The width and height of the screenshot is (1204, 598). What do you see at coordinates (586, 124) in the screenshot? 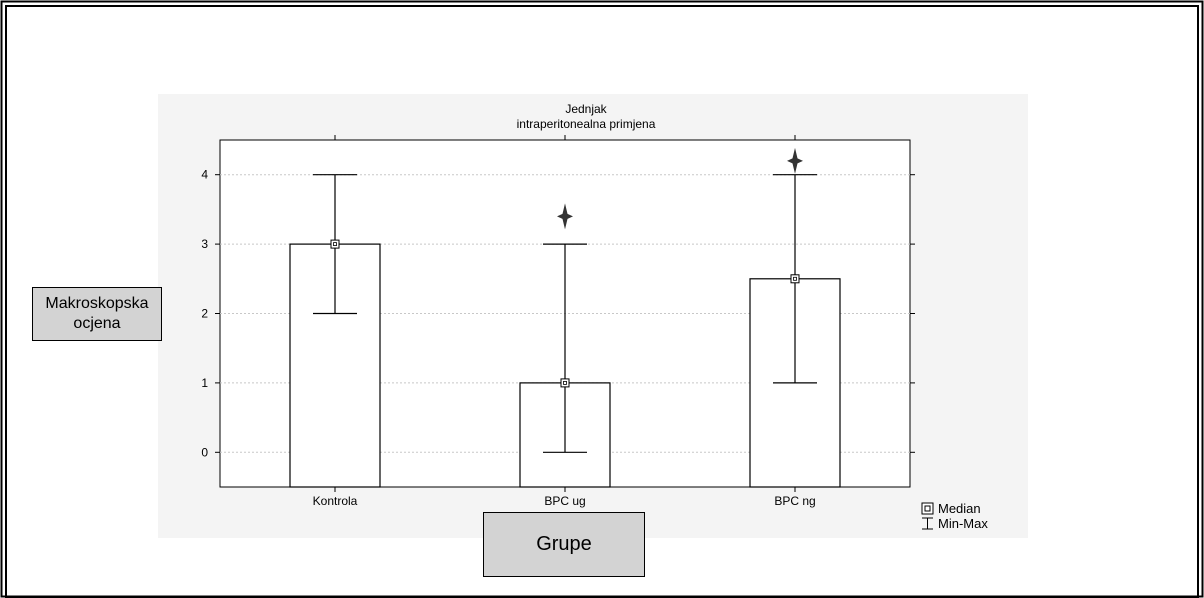
I see `chart-subtitle: intraperitonealna primjena` at bounding box center [586, 124].